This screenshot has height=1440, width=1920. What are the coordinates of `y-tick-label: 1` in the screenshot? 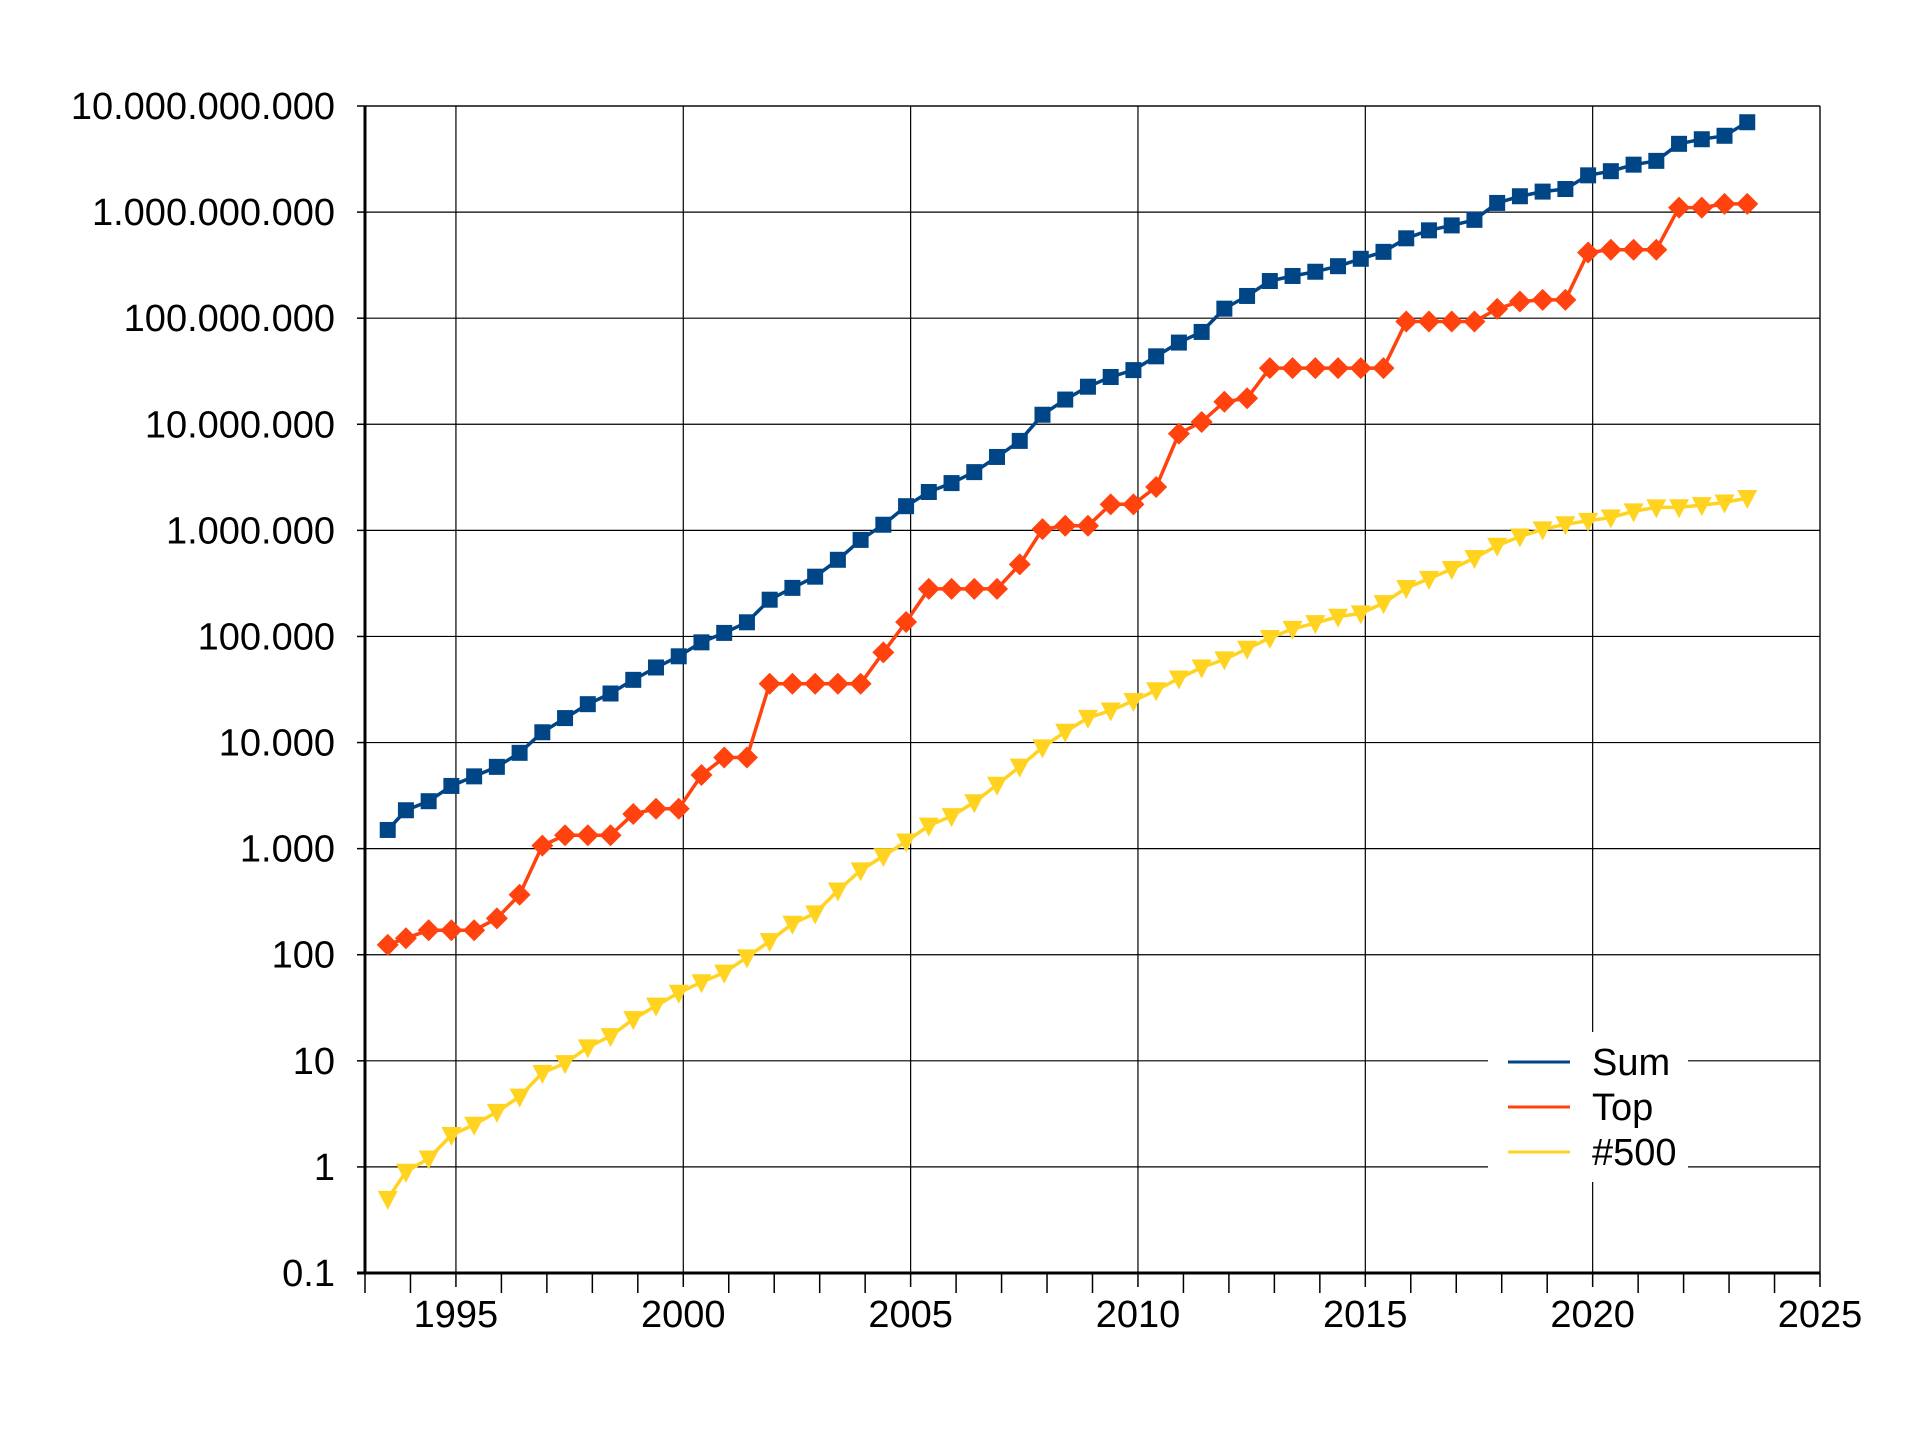 It's located at (324, 1168).